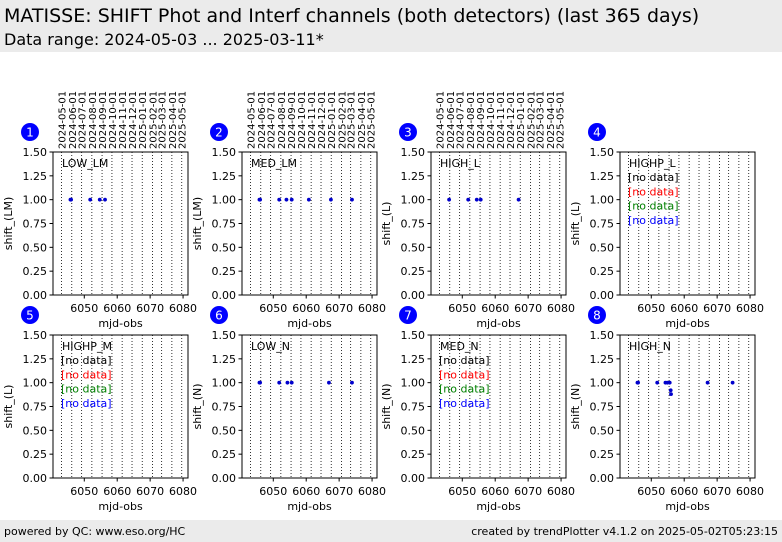 This screenshot has height=542, width=782. Describe the element at coordinates (274, 163) in the screenshot. I see `panel-label: MED_LM` at that location.